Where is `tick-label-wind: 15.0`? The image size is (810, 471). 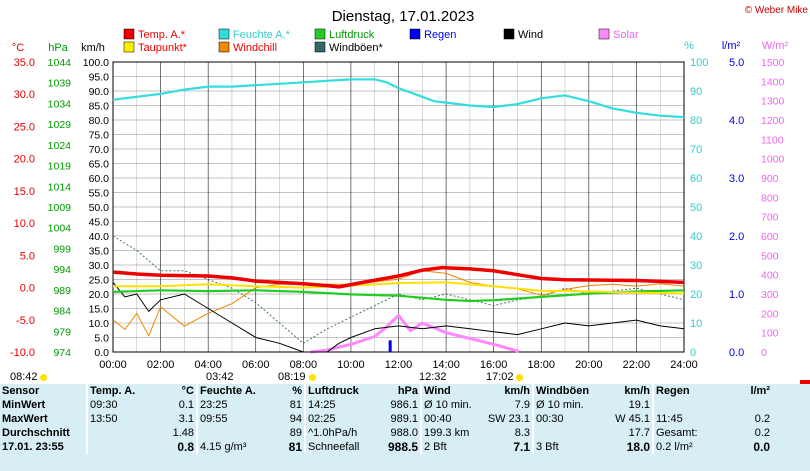
tick-label-wind: 15.0 is located at coordinates (99, 310).